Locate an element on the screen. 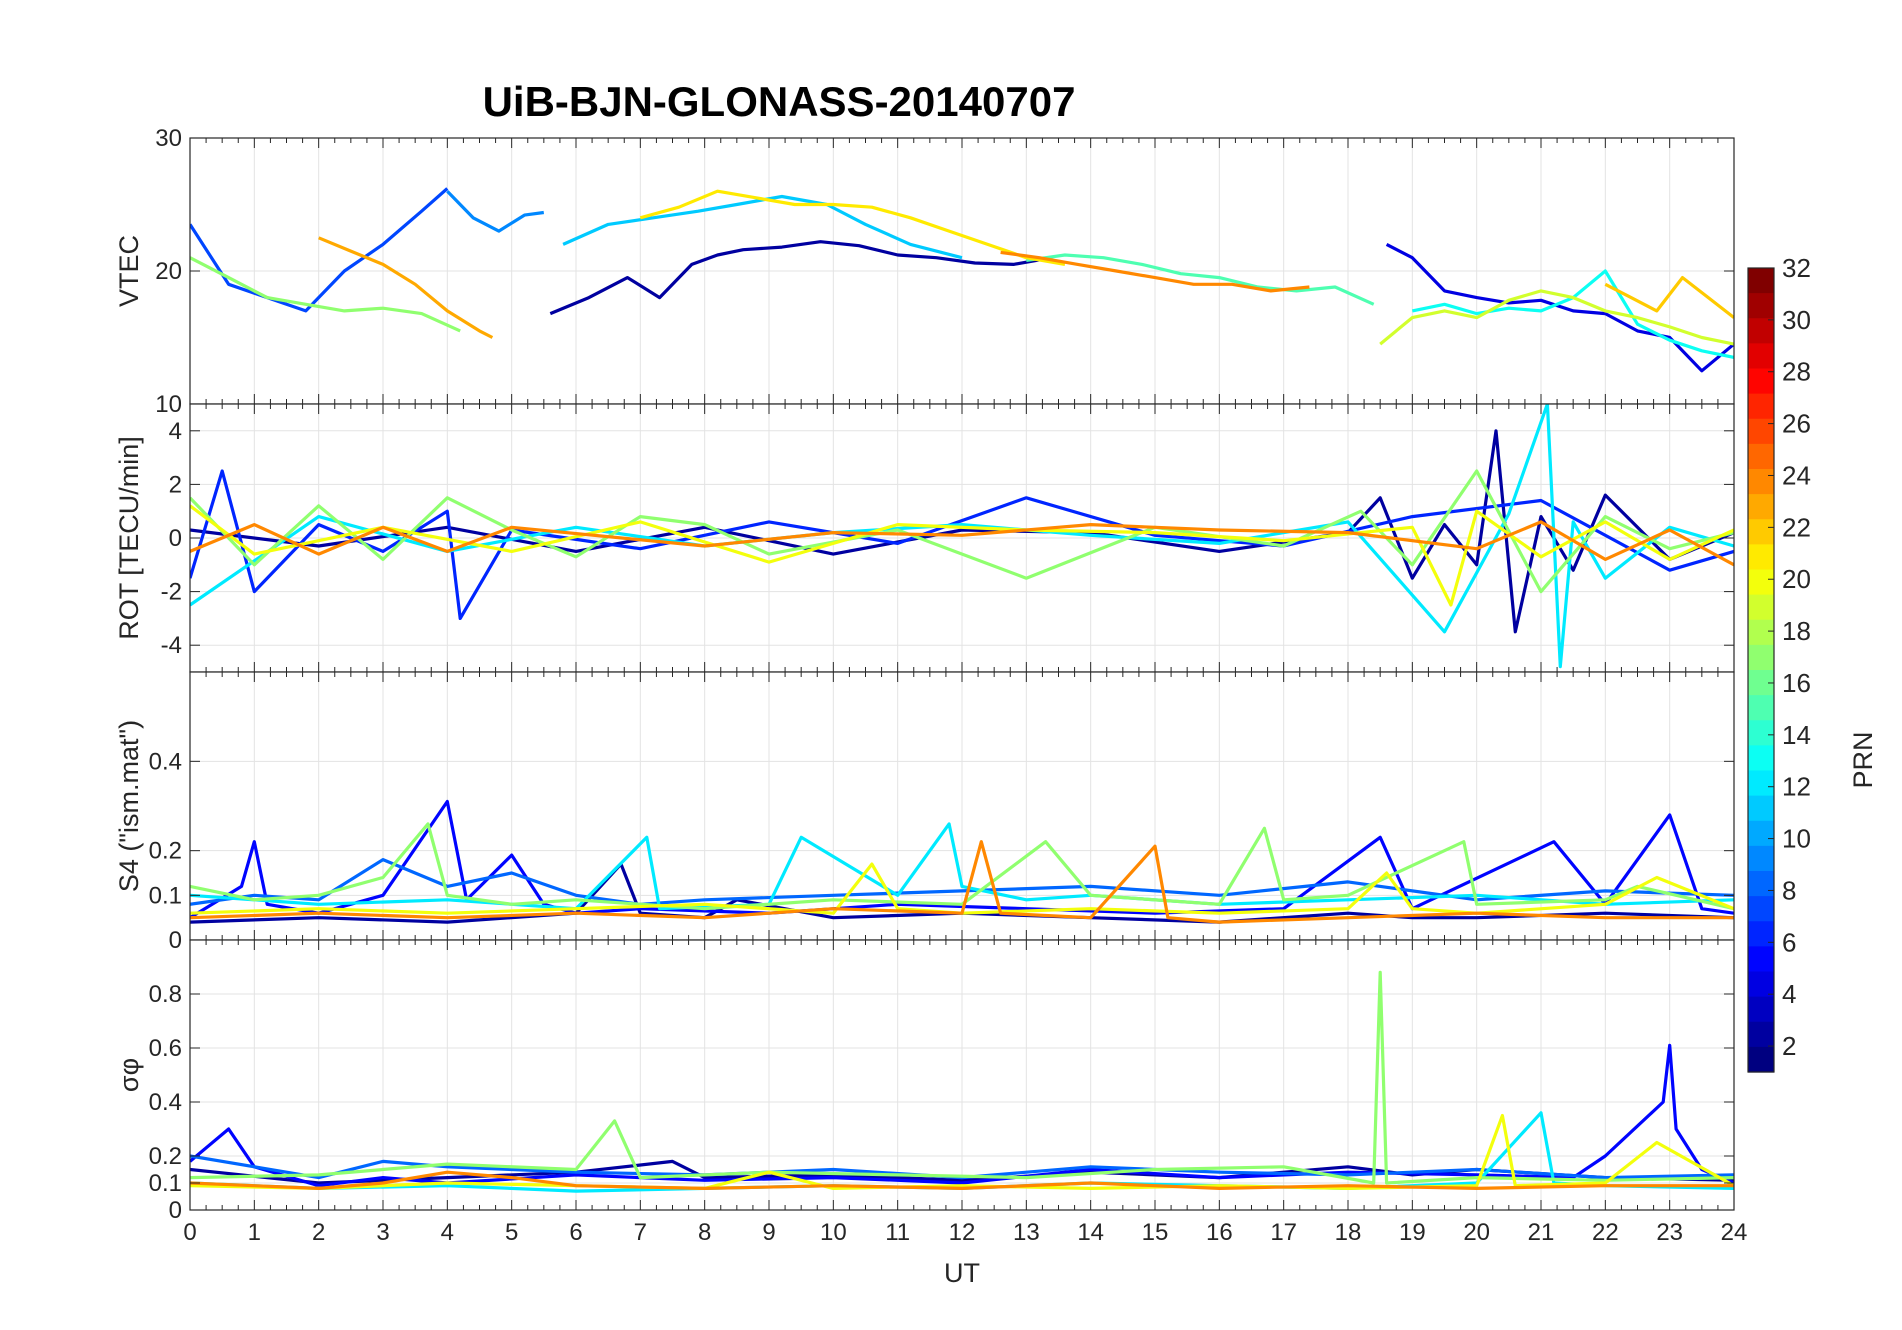 This screenshot has width=1902, height=1330. x-tick-label: 16 is located at coordinates (1219, 1232).